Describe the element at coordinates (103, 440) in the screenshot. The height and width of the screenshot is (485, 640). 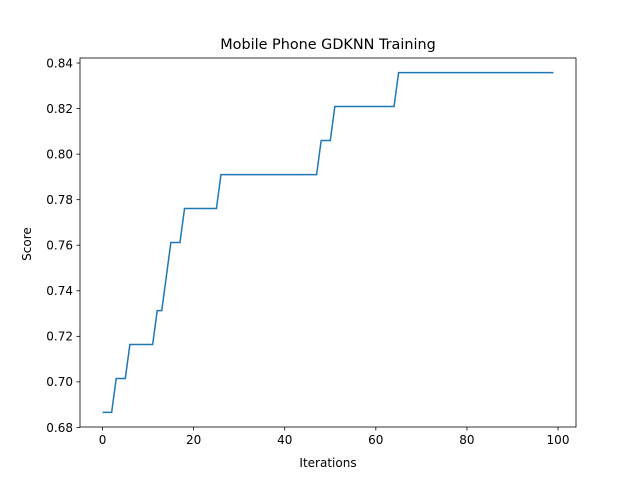
I see `x-tick-label: 0` at that location.